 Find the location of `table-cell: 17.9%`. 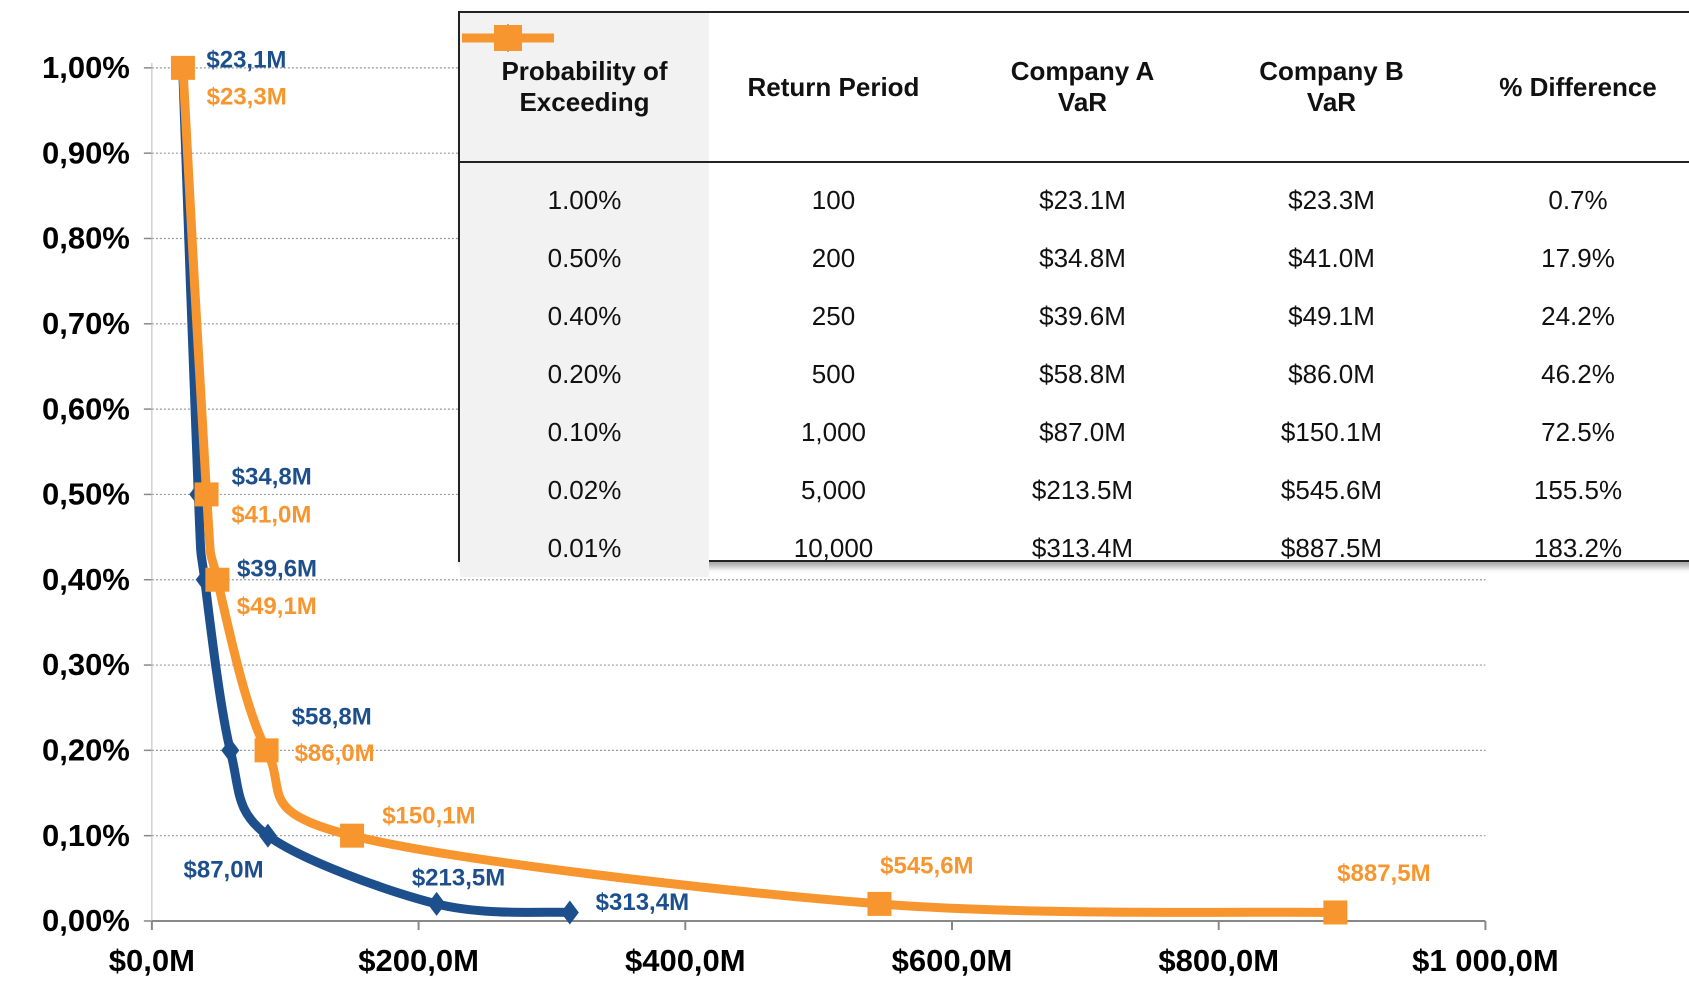

table-cell: 17.9% is located at coordinates (1578, 257).